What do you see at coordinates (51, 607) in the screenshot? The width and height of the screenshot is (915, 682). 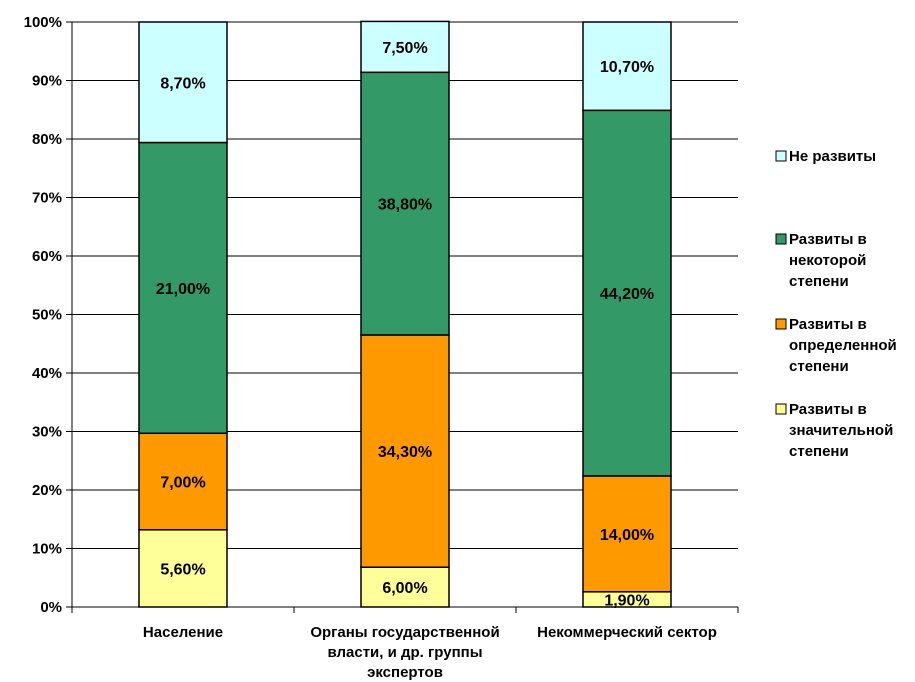 I see `y-tick-label: 0%` at bounding box center [51, 607].